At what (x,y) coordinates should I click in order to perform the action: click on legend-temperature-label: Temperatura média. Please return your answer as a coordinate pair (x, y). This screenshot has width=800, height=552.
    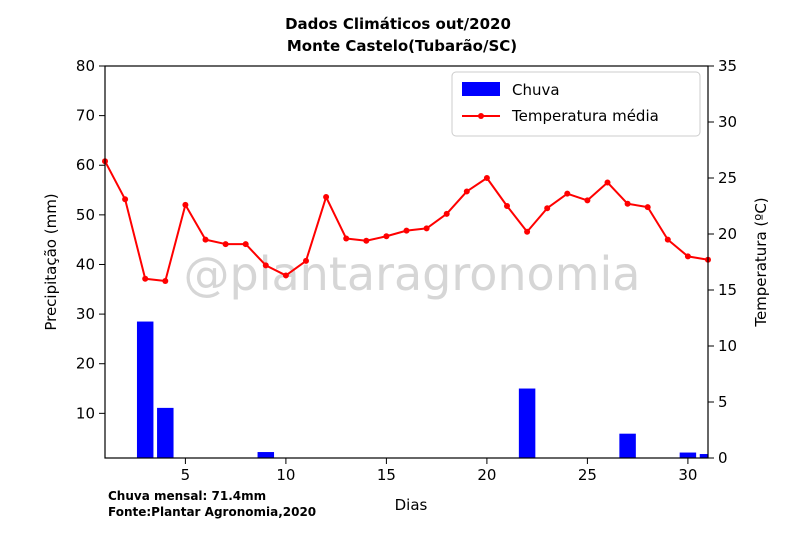
    Looking at the image, I should click on (585, 116).